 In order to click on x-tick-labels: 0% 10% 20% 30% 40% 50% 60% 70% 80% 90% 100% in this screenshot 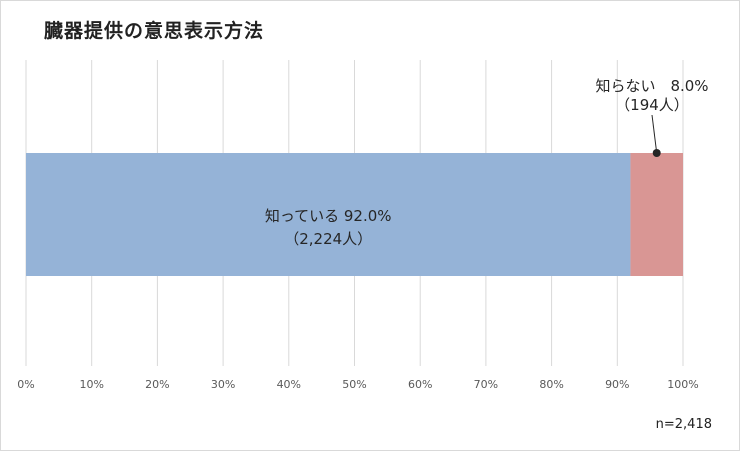, I will do `click(357, 384)`.